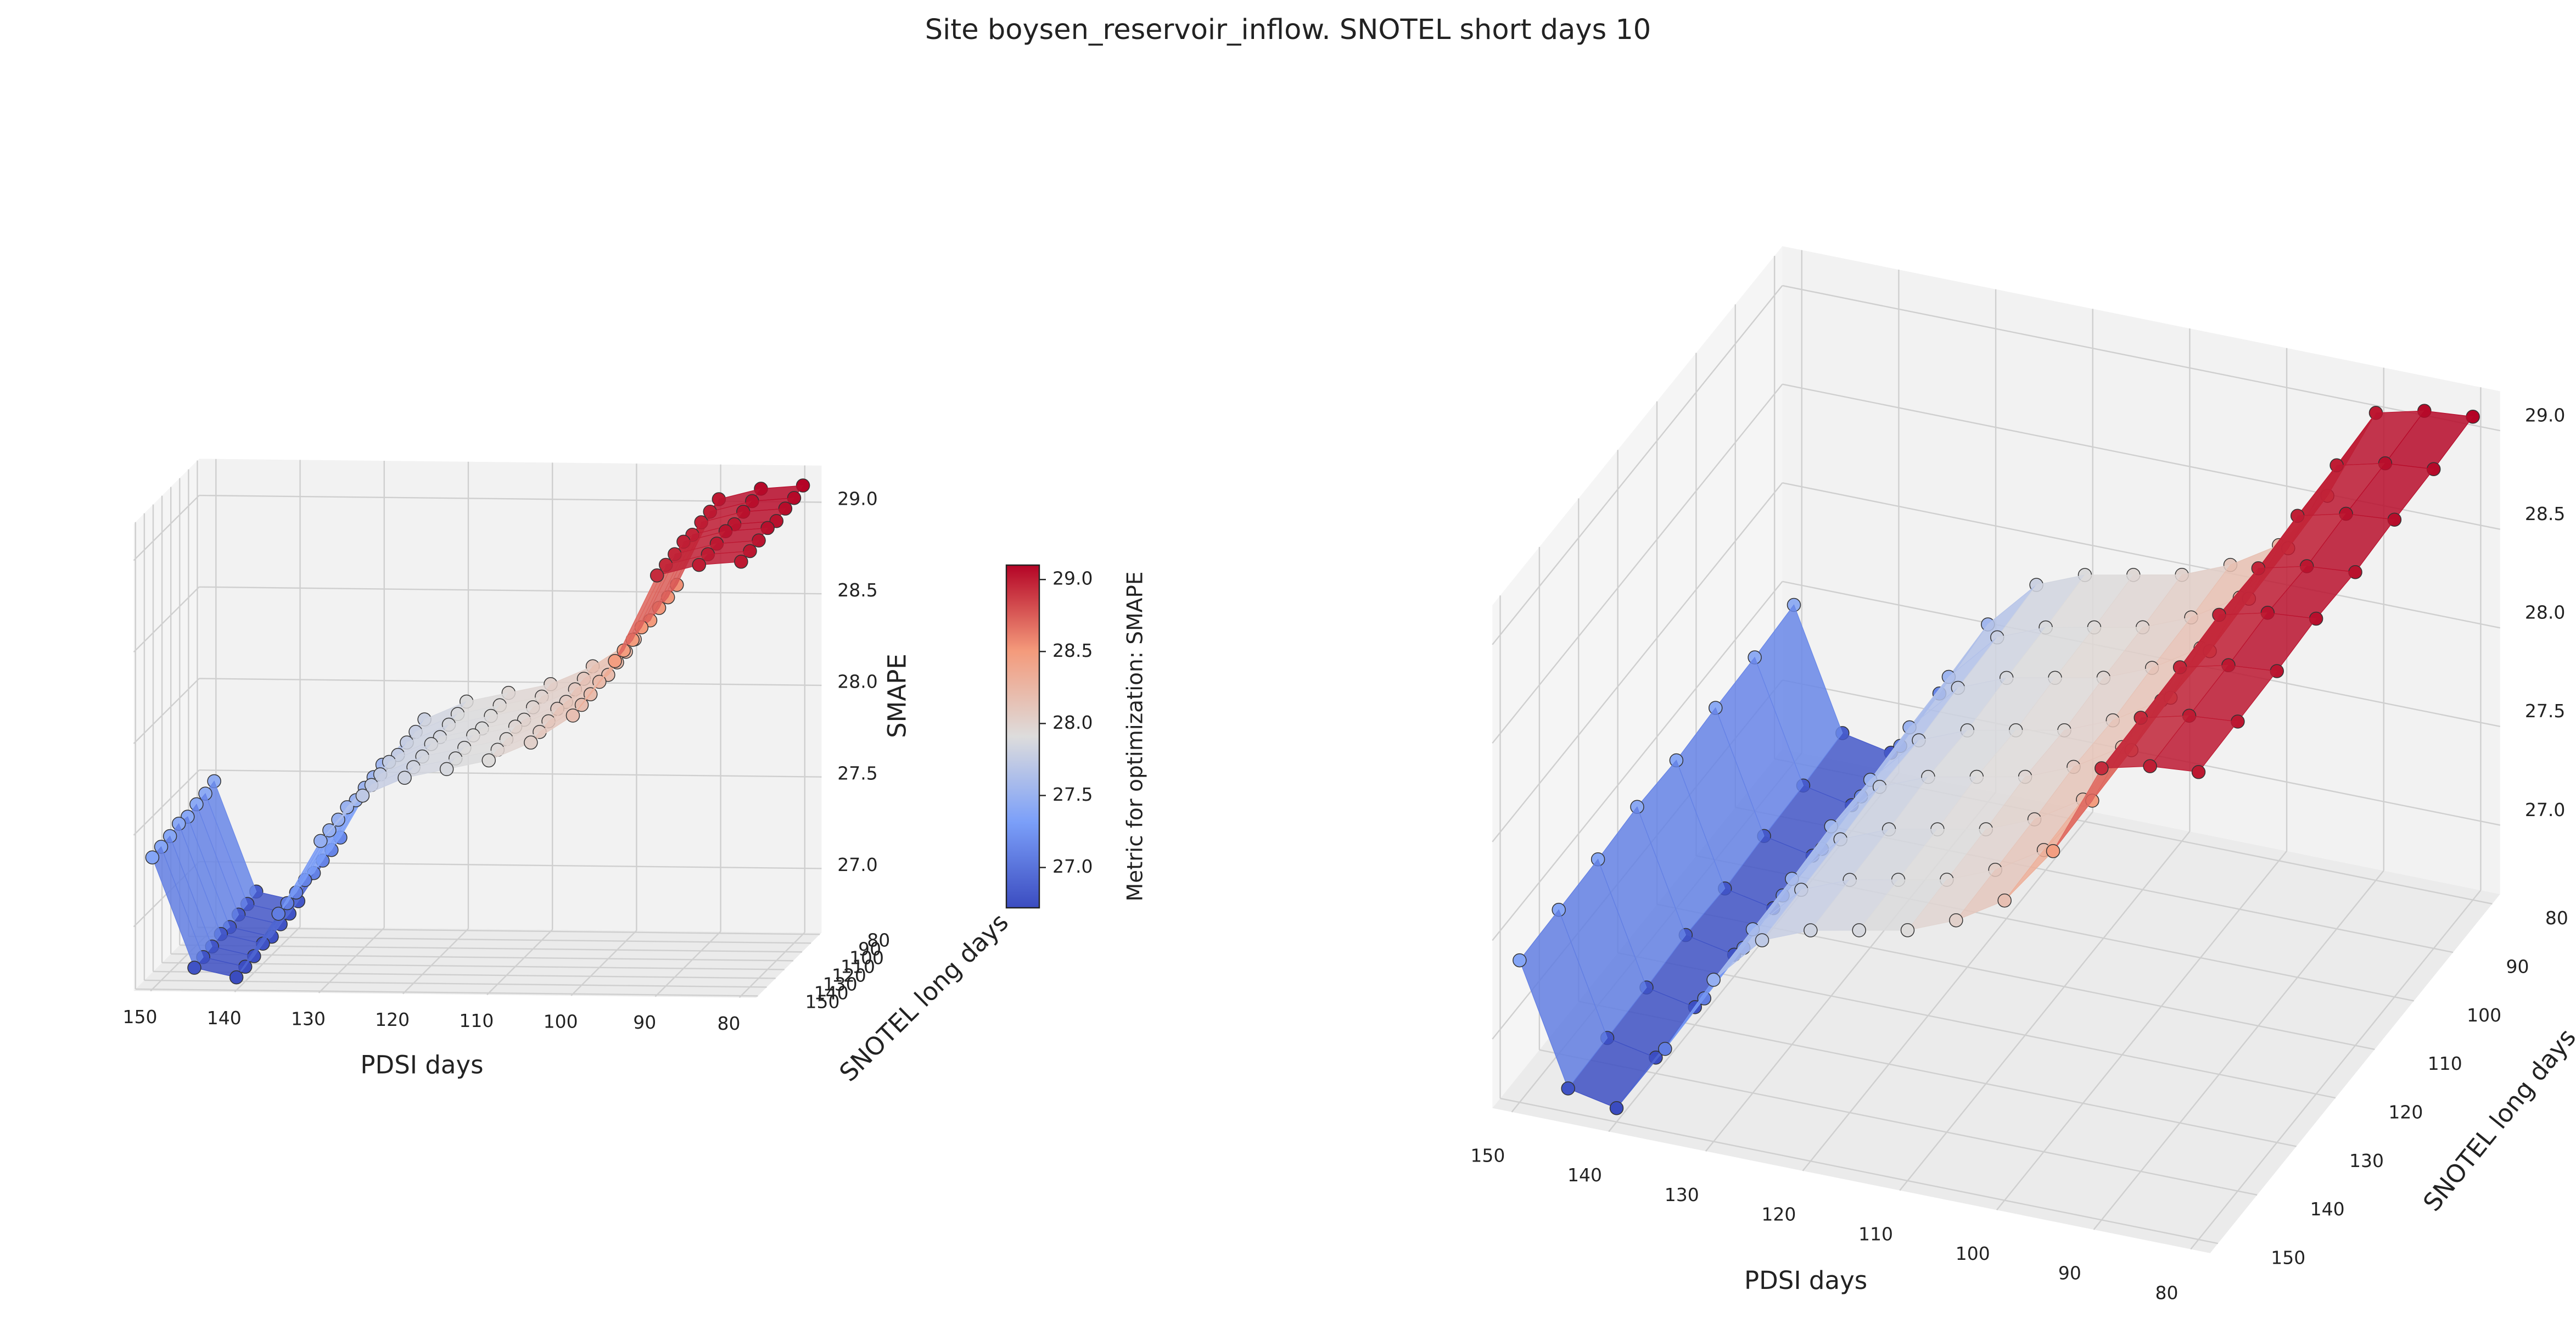 The height and width of the screenshot is (1323, 2576). Describe the element at coordinates (1072, 578) in the screenshot. I see `colorbar-tick-label: 29.0` at that location.